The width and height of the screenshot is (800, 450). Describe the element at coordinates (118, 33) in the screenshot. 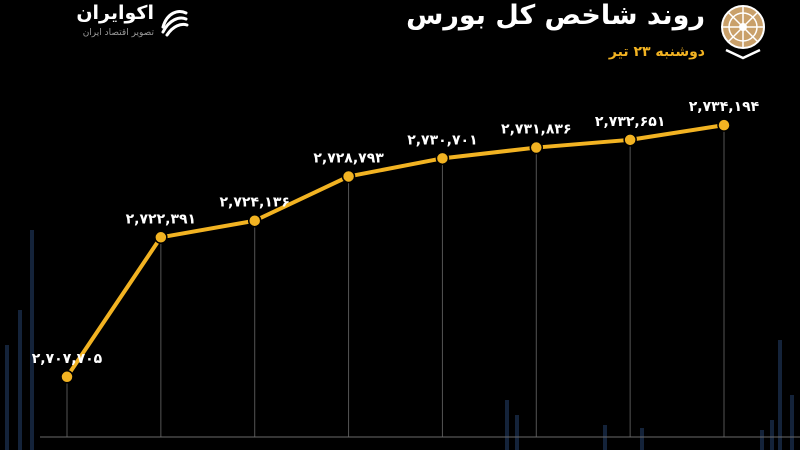

I see `brand-tagline: تصویر اقتصاد ایران` at that location.